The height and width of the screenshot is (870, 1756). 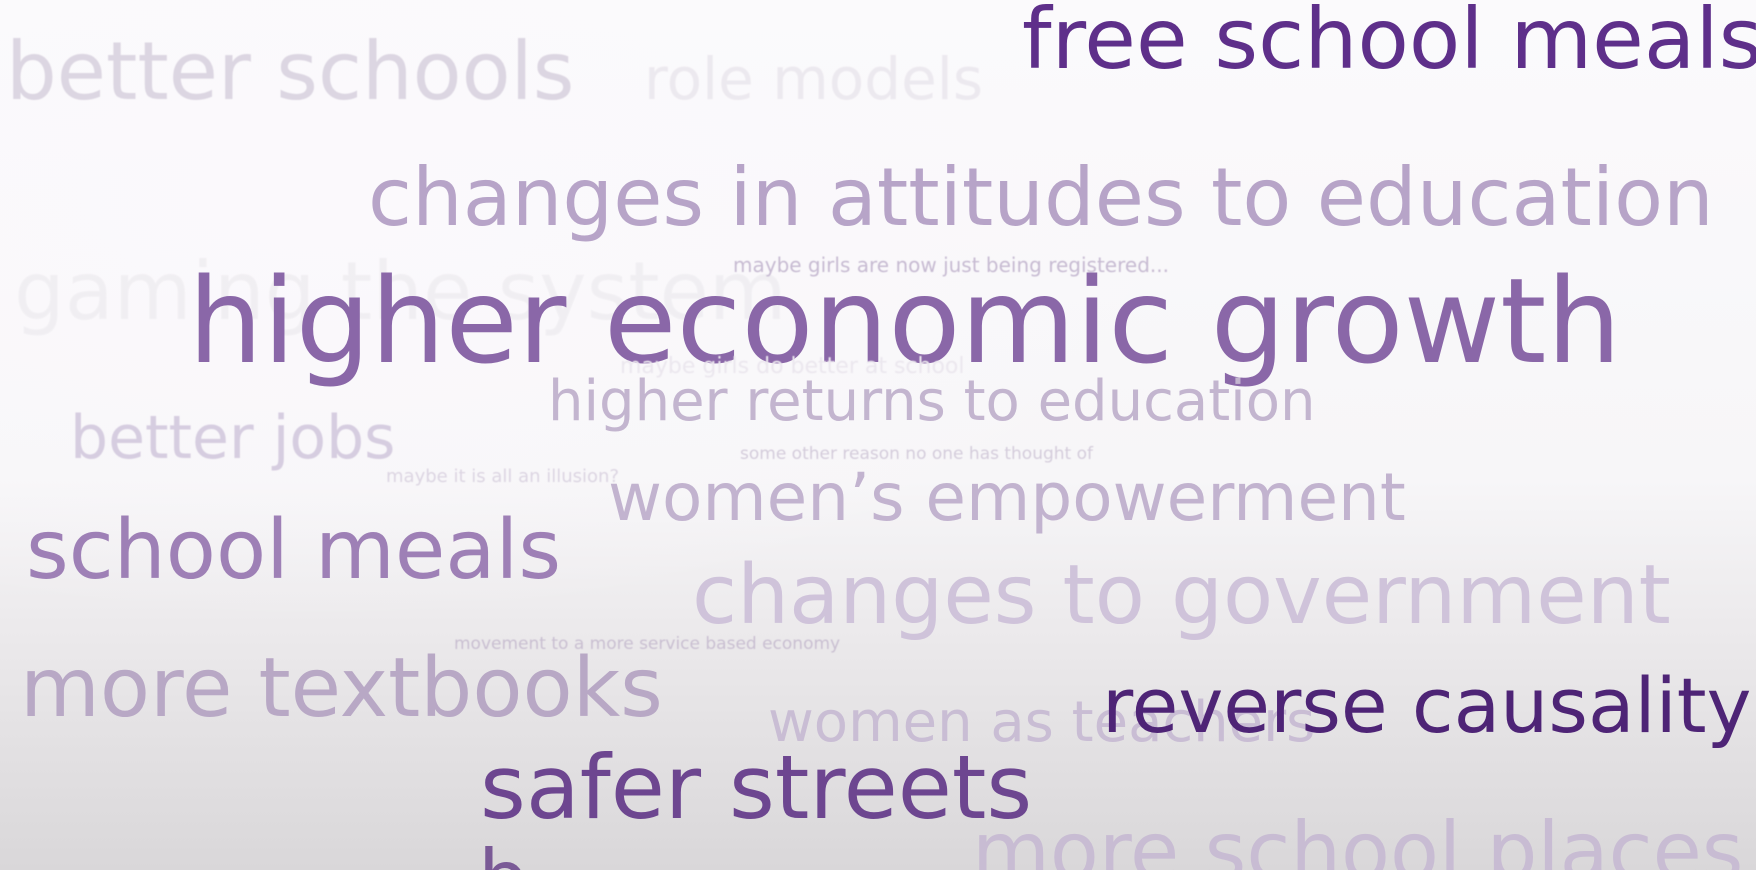 What do you see at coordinates (400, 291) in the screenshot?
I see `word-gaming-the-system: gaming the system` at bounding box center [400, 291].